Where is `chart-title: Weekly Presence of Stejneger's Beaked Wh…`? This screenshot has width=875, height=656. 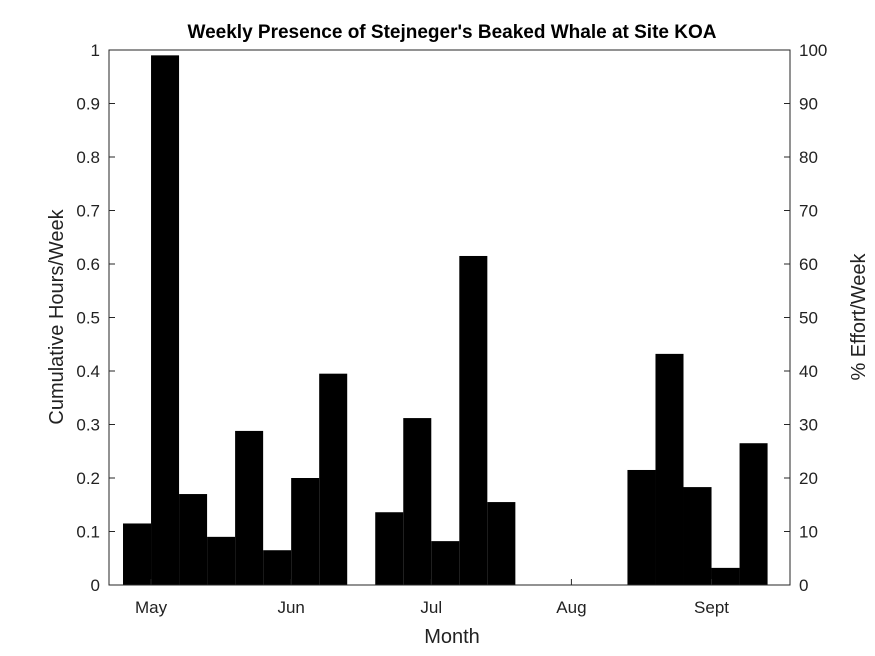 chart-title: Weekly Presence of Stejneger's Beaked Wh… is located at coordinates (452, 32).